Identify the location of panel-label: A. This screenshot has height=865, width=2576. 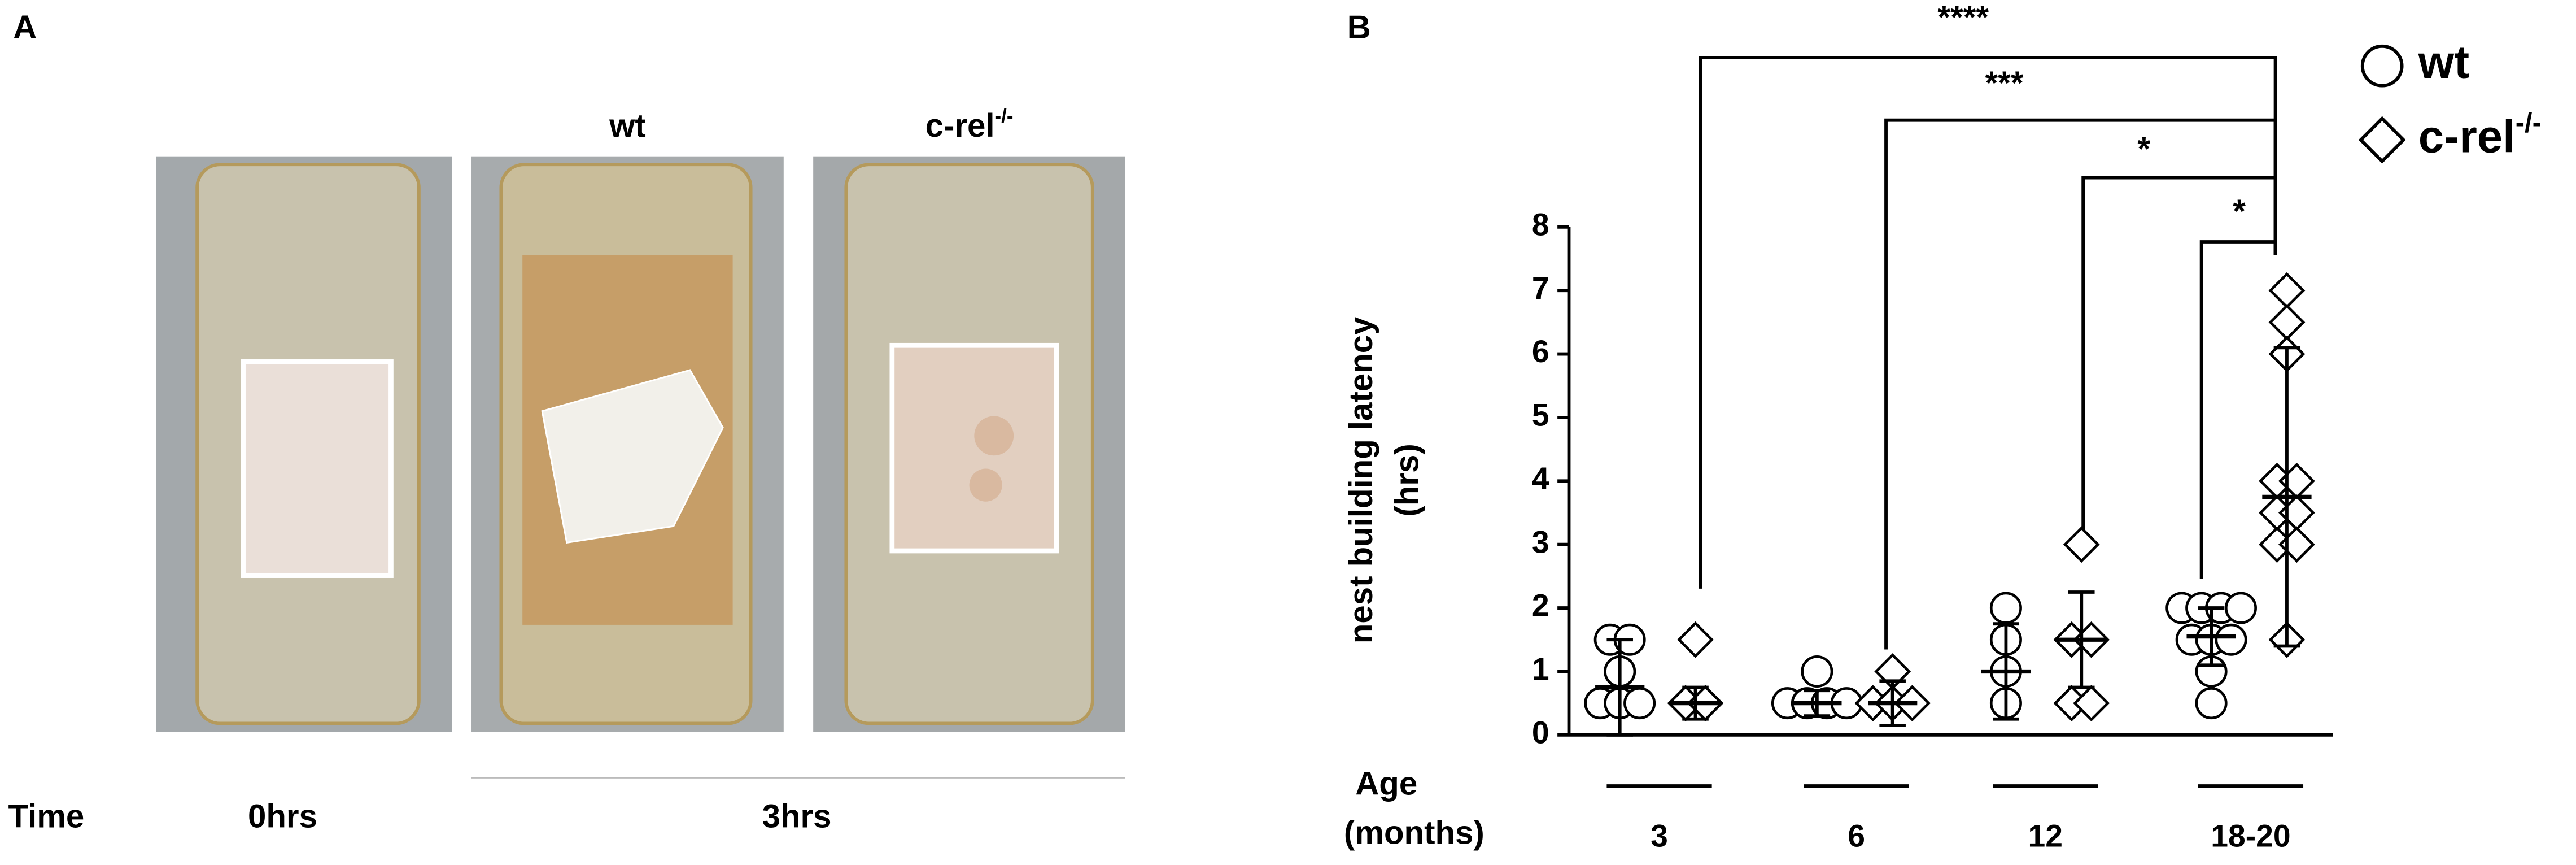
(25, 27).